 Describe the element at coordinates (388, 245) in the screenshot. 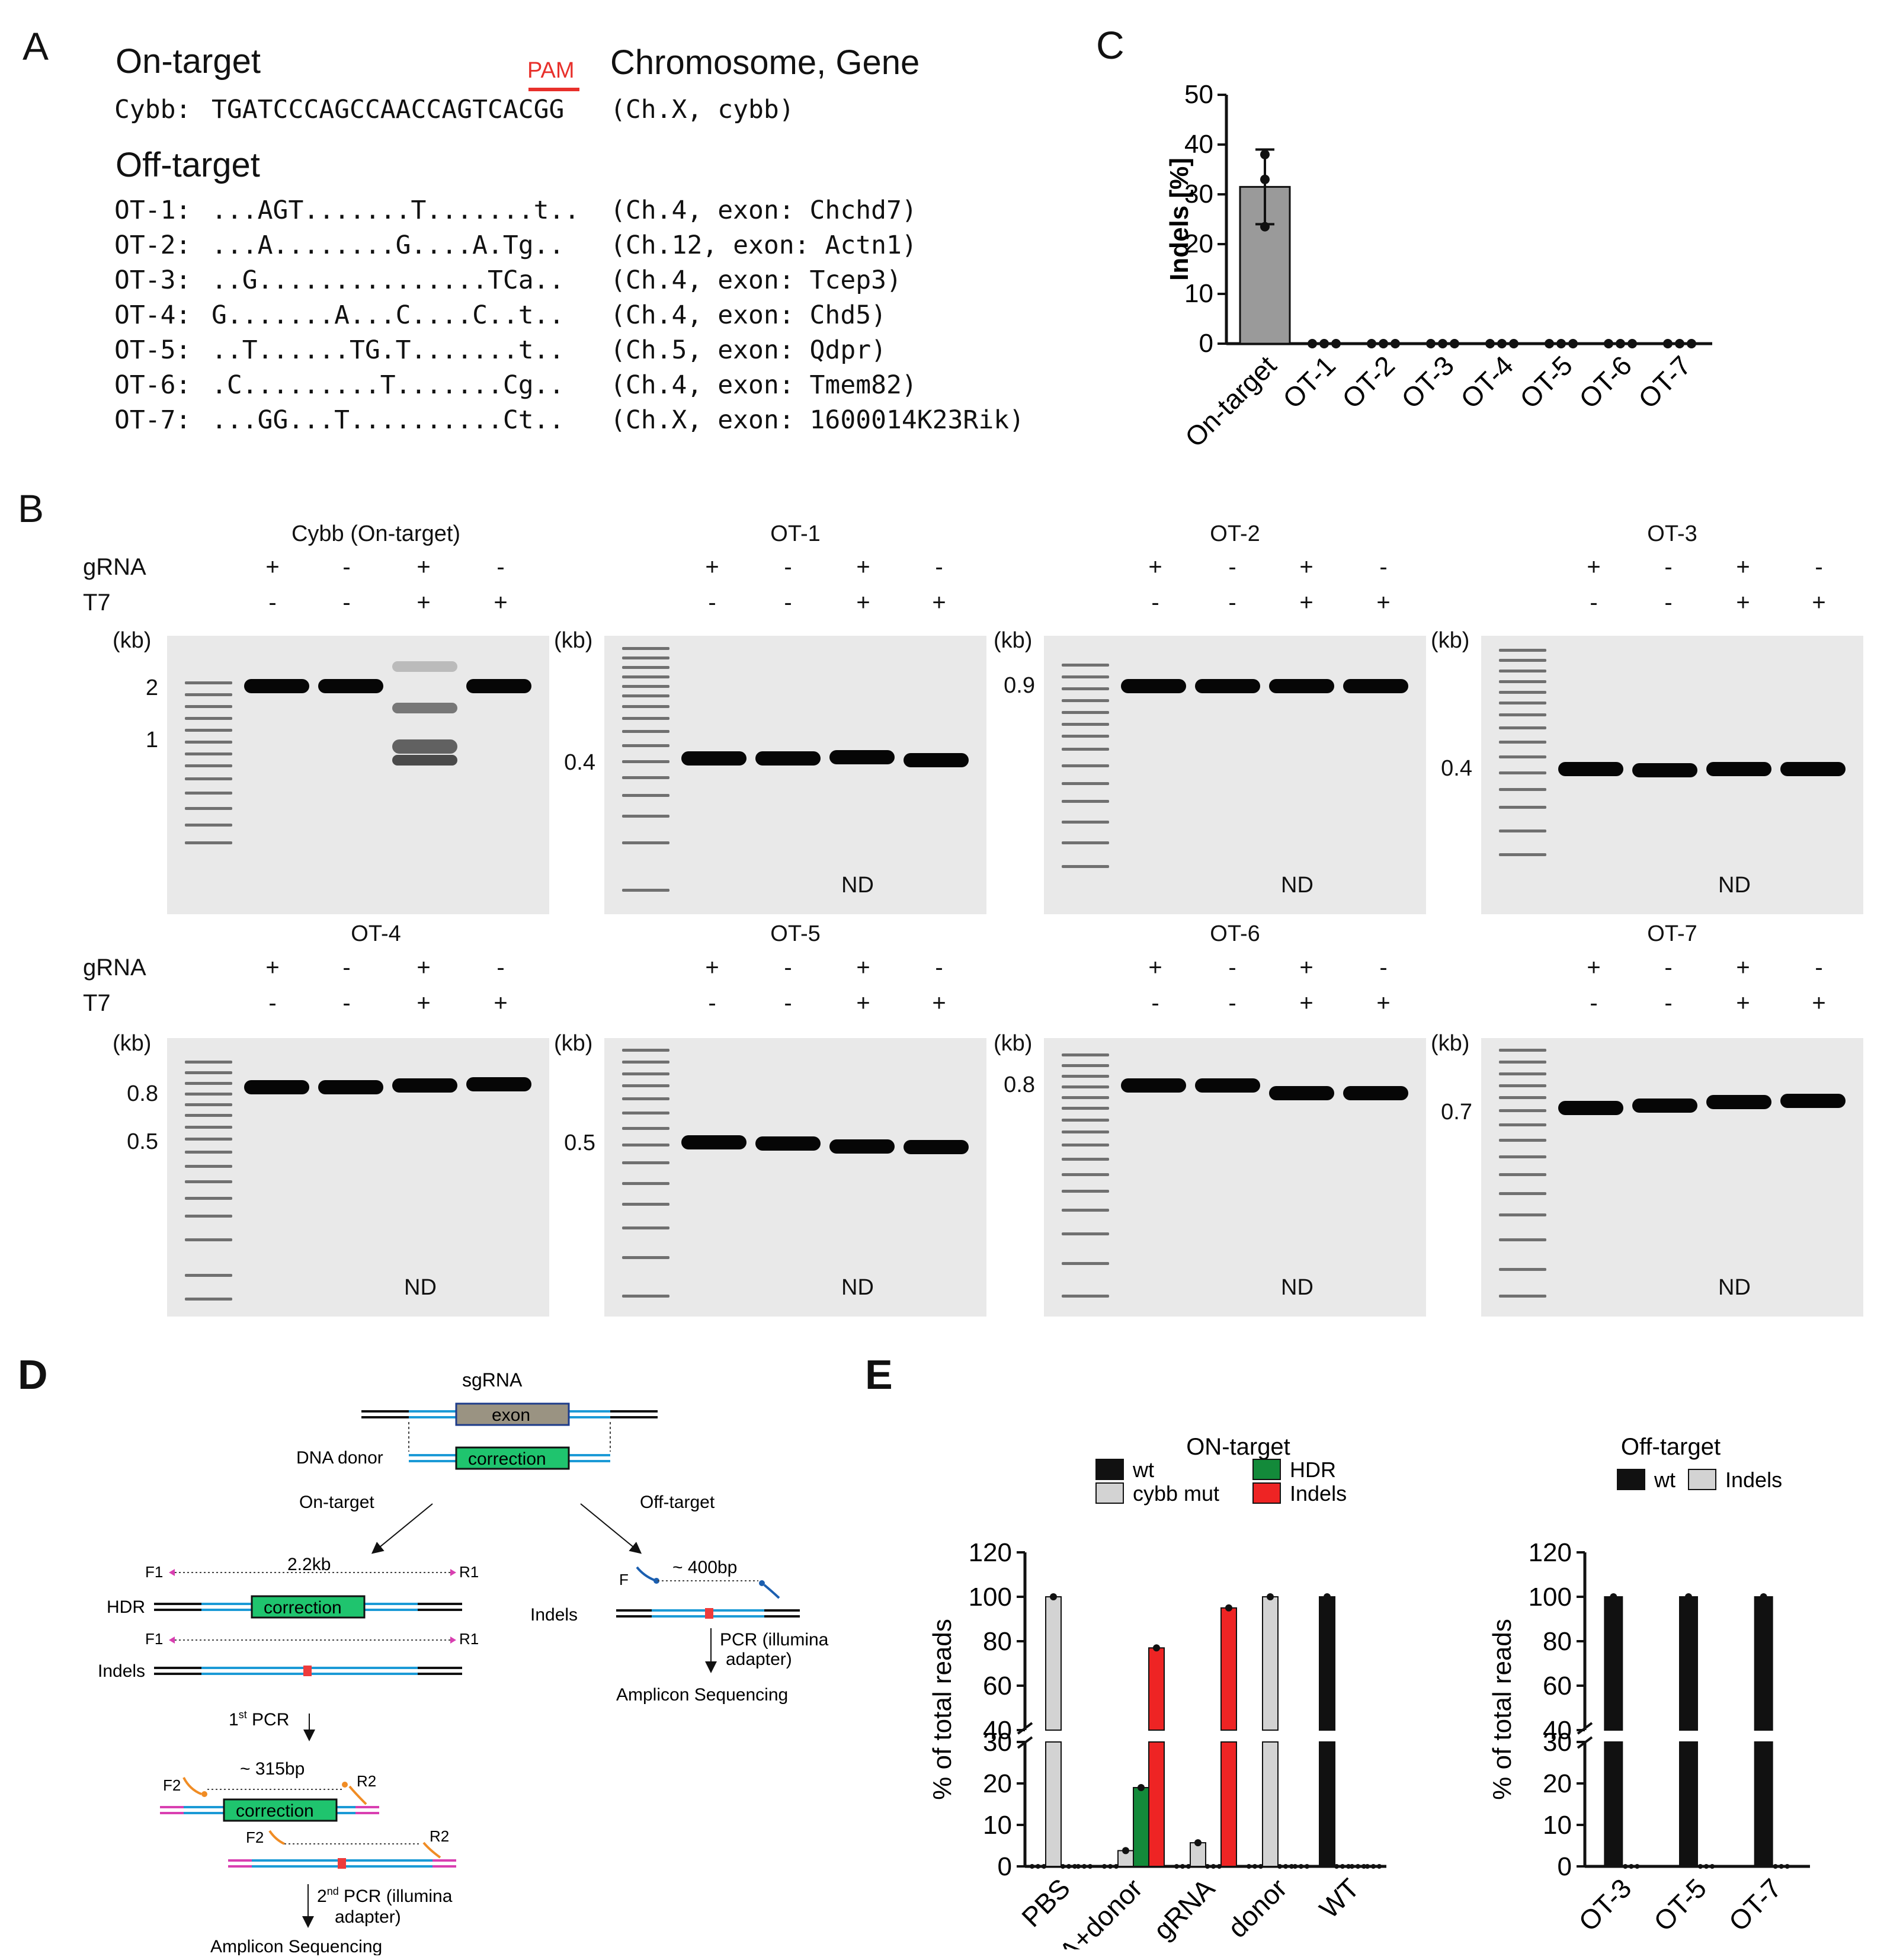

I see `ot-row-2-seq: ...A........G....A.Tg..` at that location.